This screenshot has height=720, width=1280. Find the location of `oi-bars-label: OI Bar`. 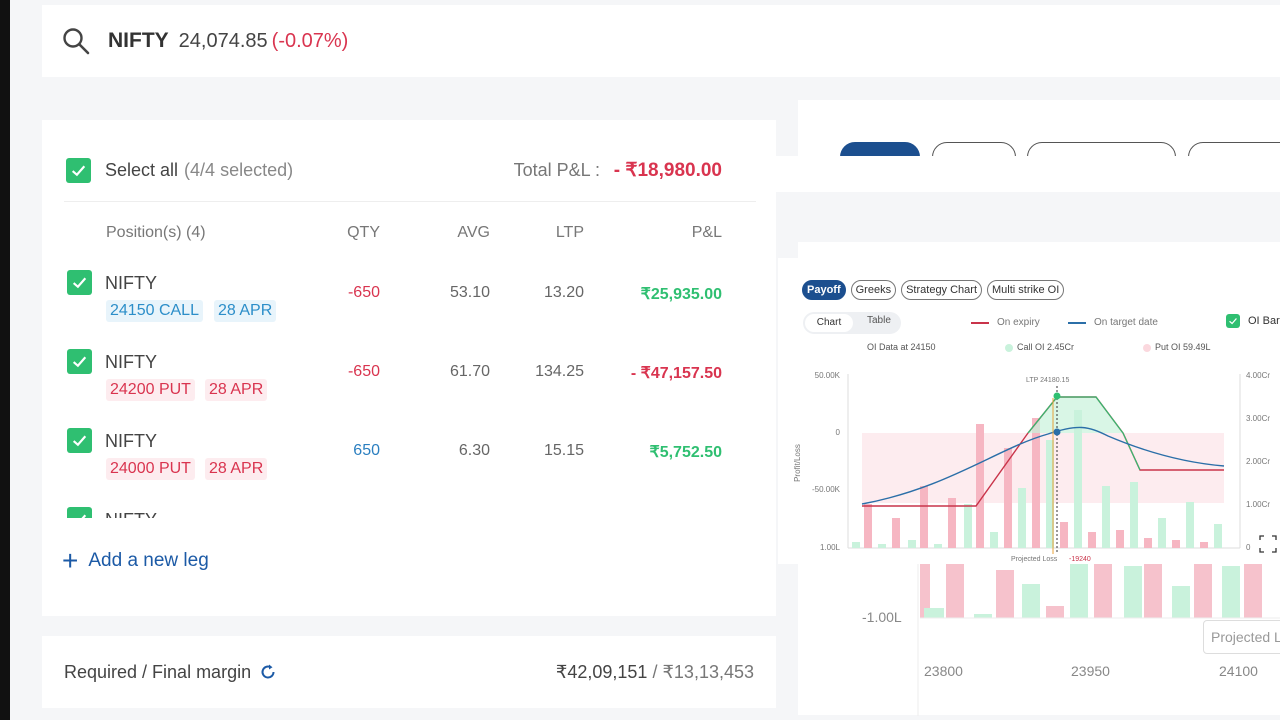

oi-bars-label: OI Bar is located at coordinates (1264, 321).